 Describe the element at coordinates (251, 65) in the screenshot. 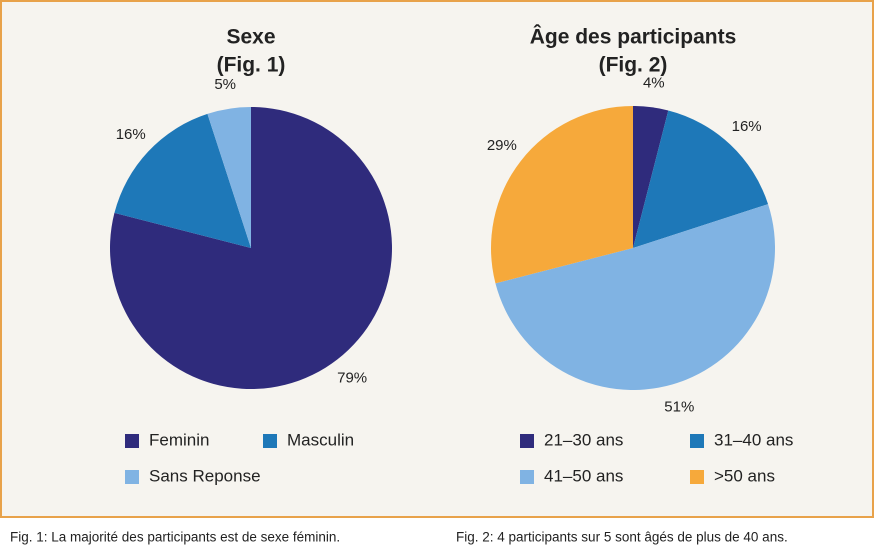

I see `chart-subtitle: (Fig. 1)` at that location.